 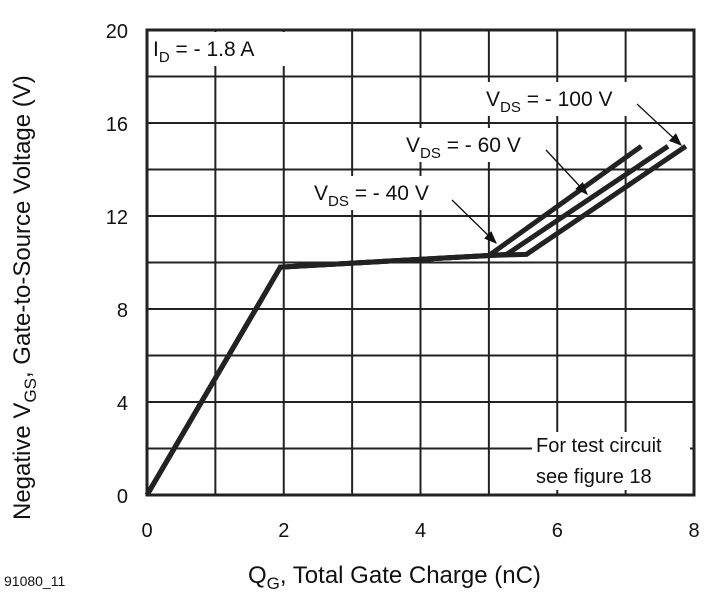 I want to click on series-labels: VDS = - 40 V VDS = - 60 V VDS = - 100 V, so click(x=496, y=163).